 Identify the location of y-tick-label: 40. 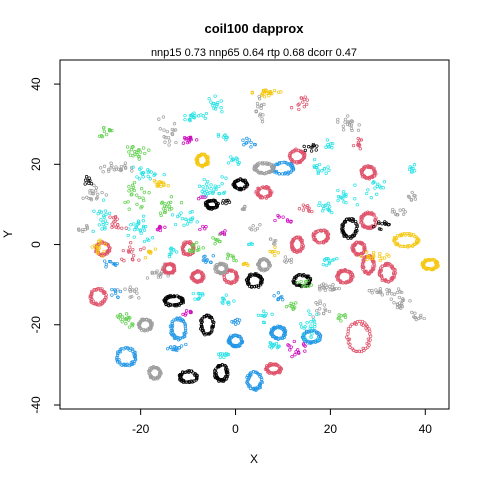
(36, 84).